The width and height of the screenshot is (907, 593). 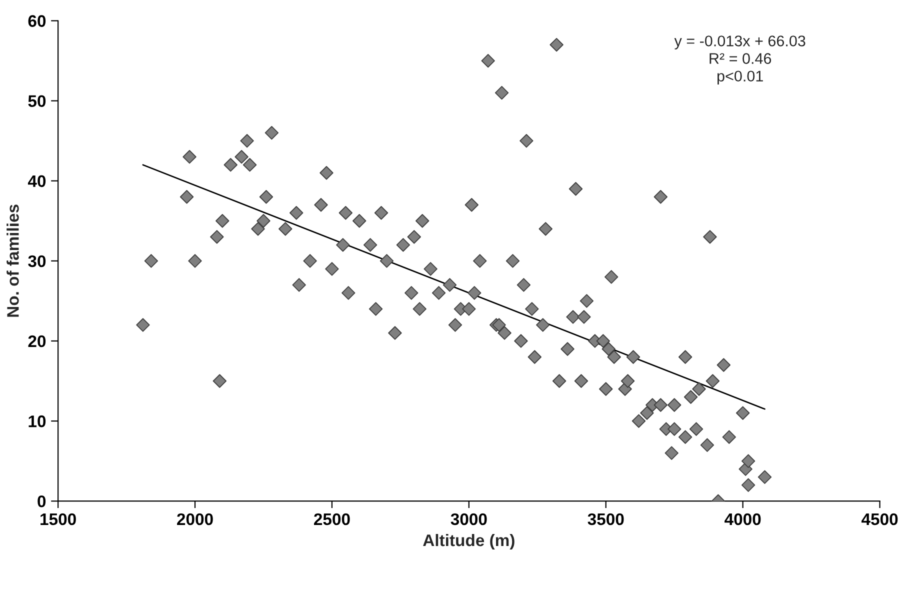 What do you see at coordinates (332, 519) in the screenshot?
I see `x-tick-label: 2500` at bounding box center [332, 519].